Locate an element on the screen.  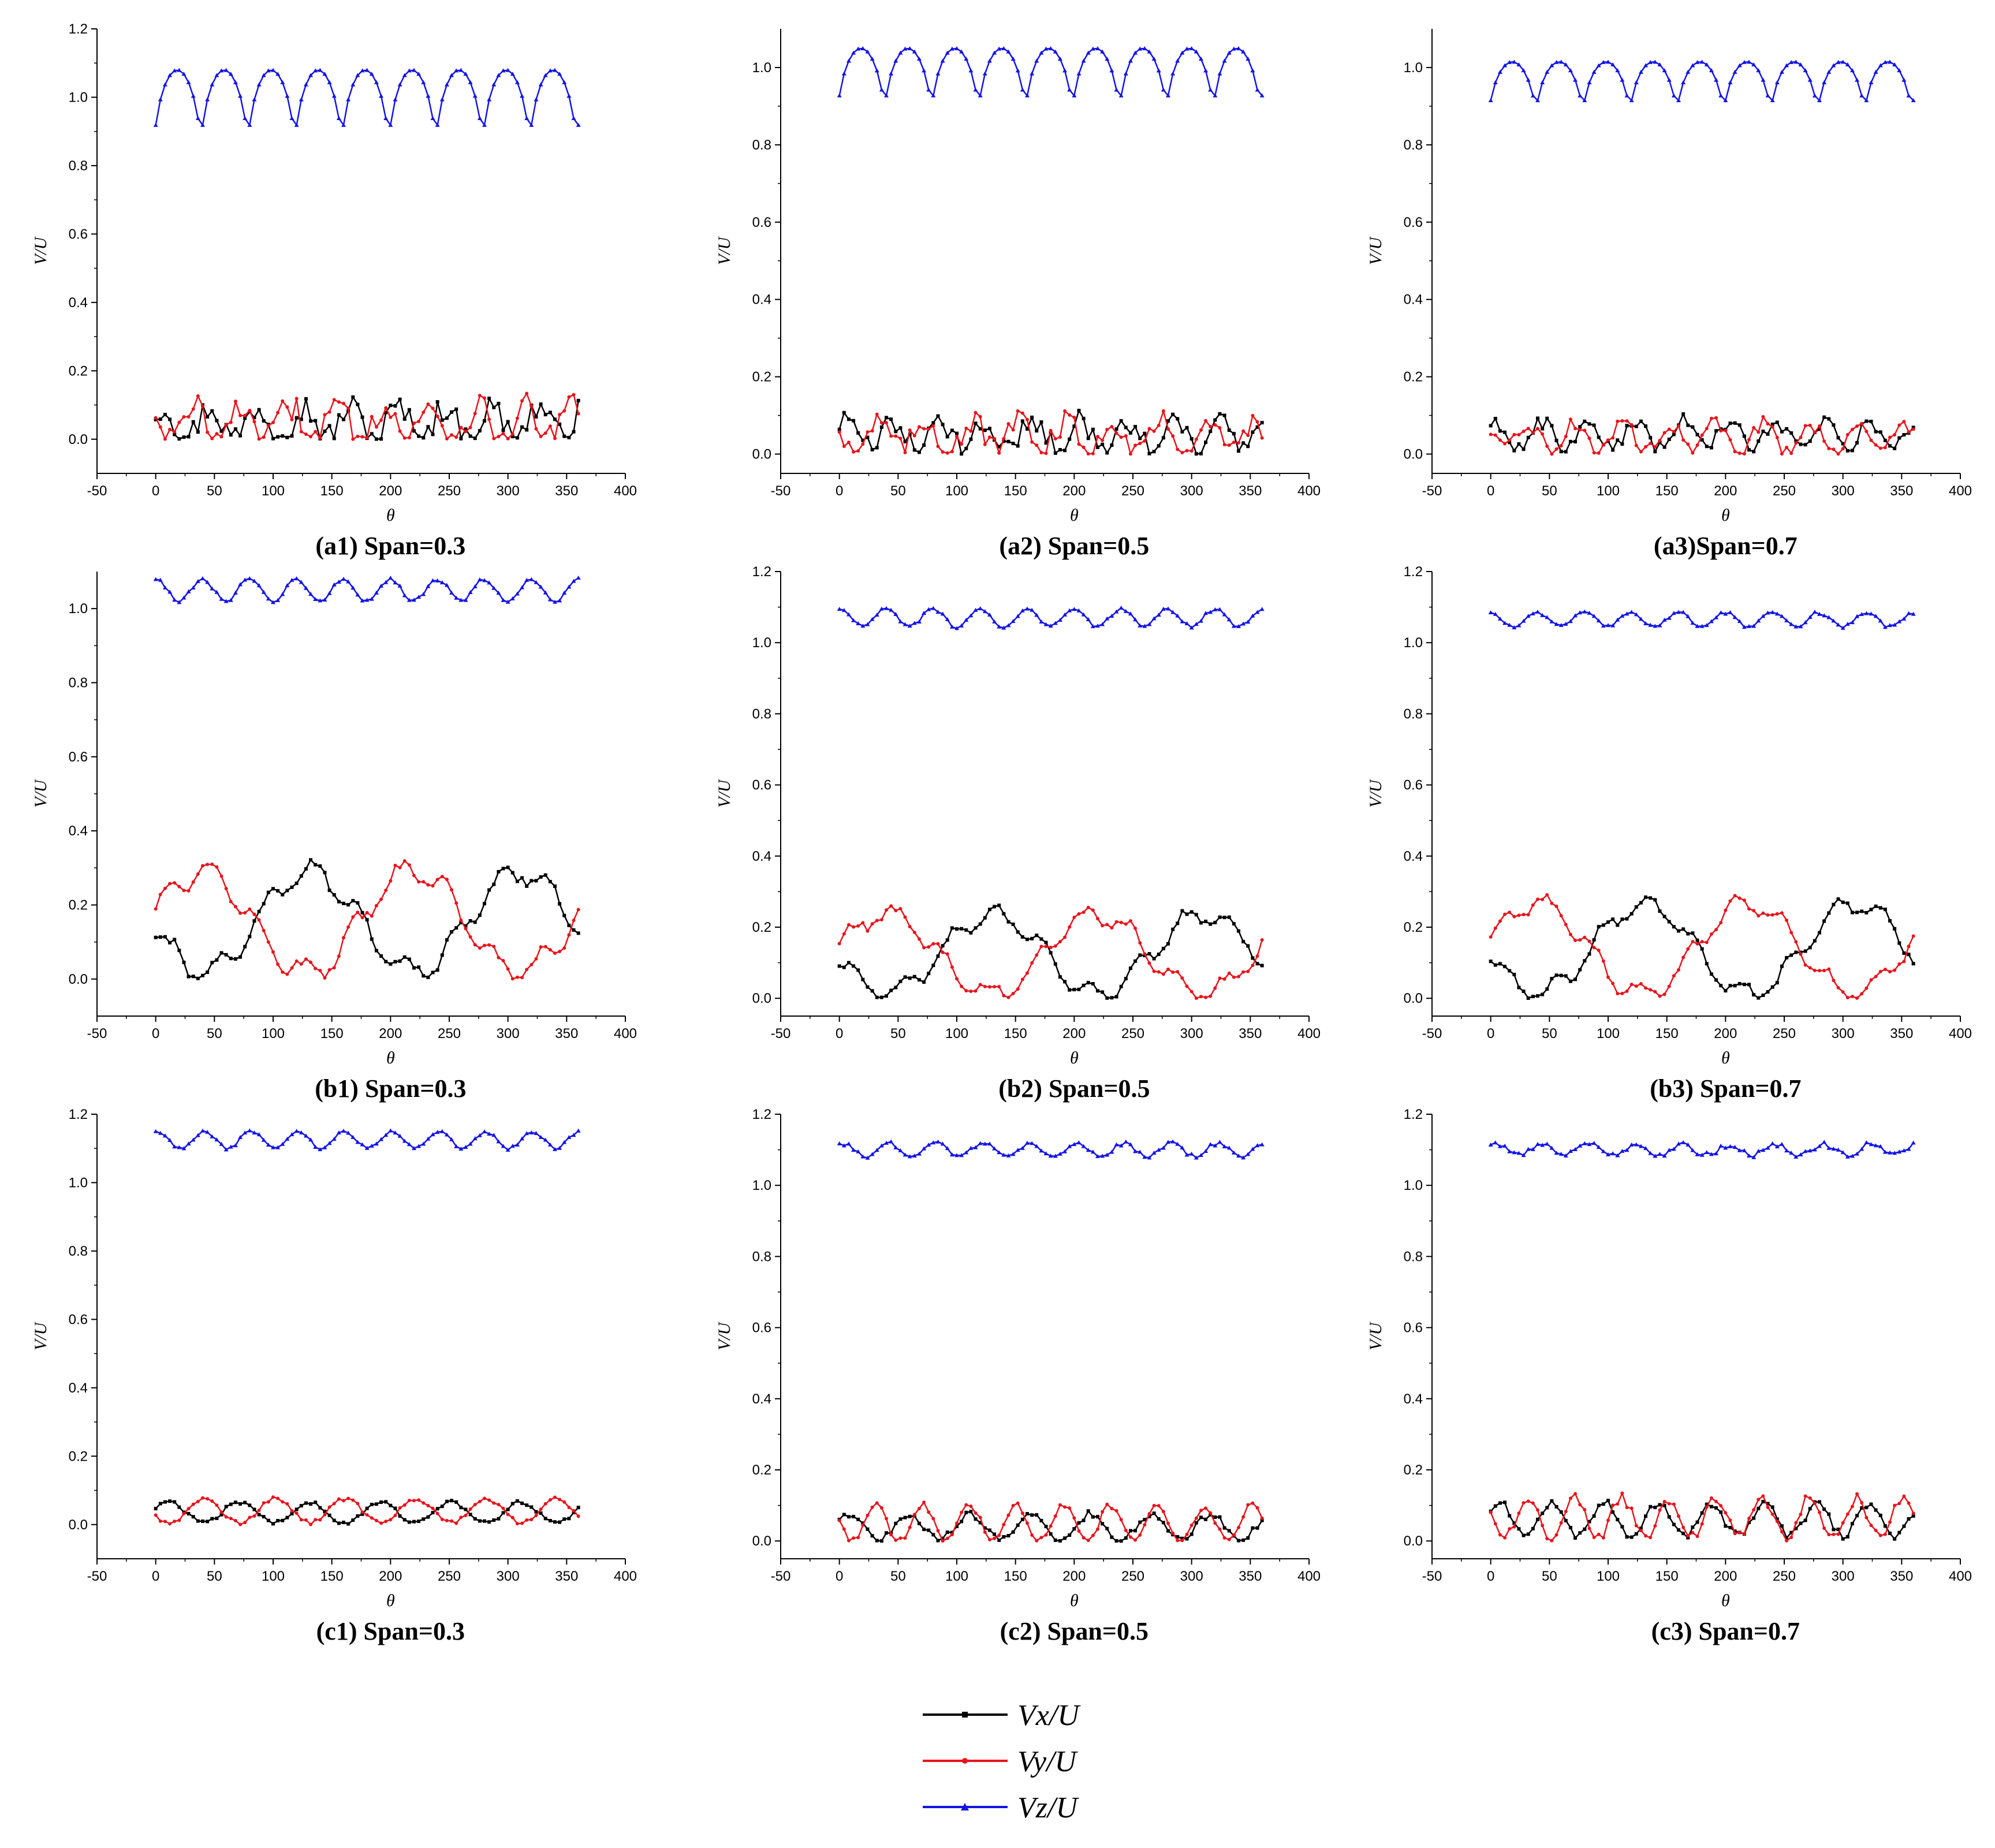
y-tick-label: 0.0 is located at coordinates (1413, 454).